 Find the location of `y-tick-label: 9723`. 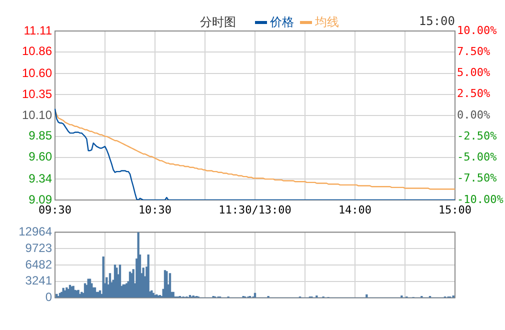

y-tick-label: 9723 is located at coordinates (38, 247).